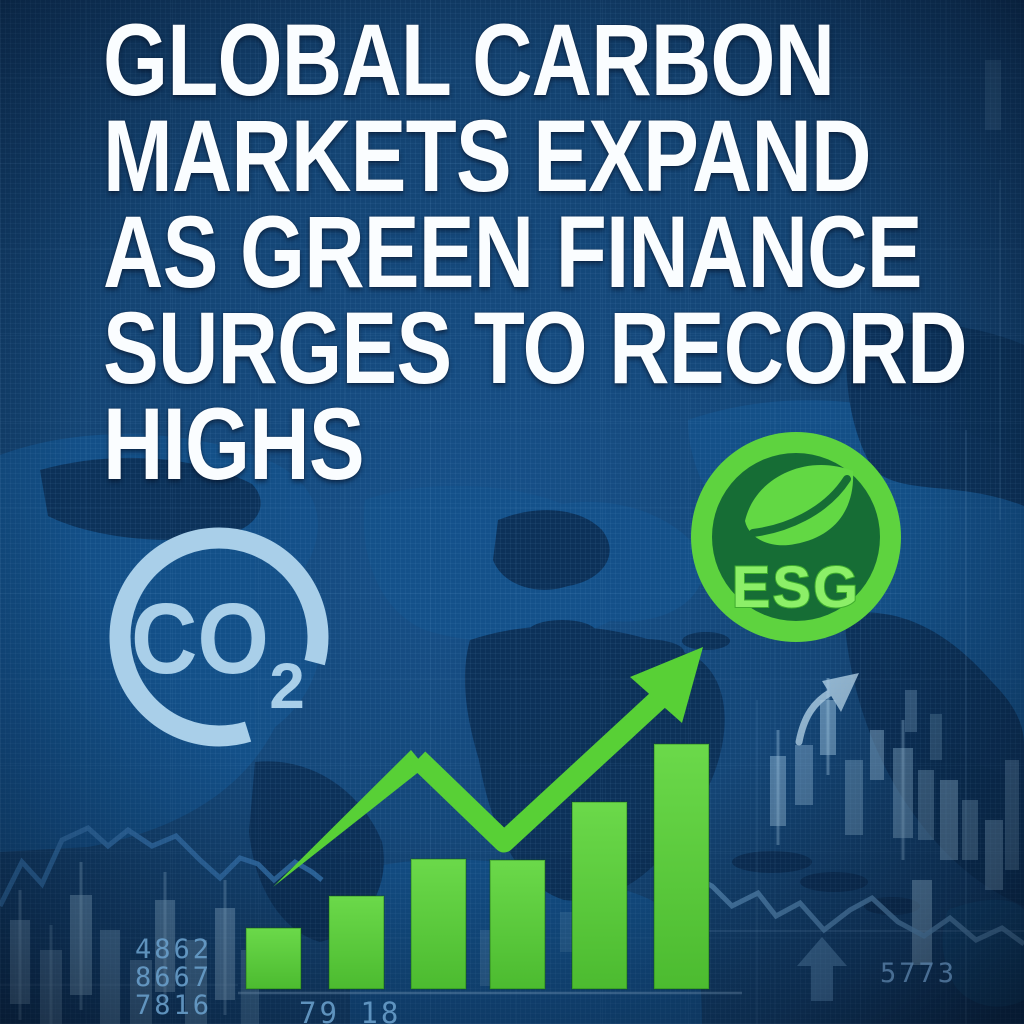 This screenshot has height=1024, width=1024. Describe the element at coordinates (513, 252) in the screenshot. I see `headline-line-3: AS GREEN FINANCE` at that location.